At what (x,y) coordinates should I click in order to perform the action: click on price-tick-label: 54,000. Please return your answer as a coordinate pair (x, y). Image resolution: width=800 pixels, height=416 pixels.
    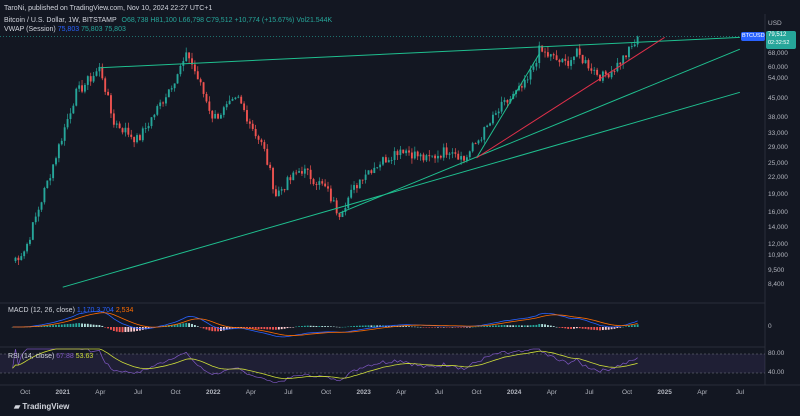
    Looking at the image, I should click on (778, 79).